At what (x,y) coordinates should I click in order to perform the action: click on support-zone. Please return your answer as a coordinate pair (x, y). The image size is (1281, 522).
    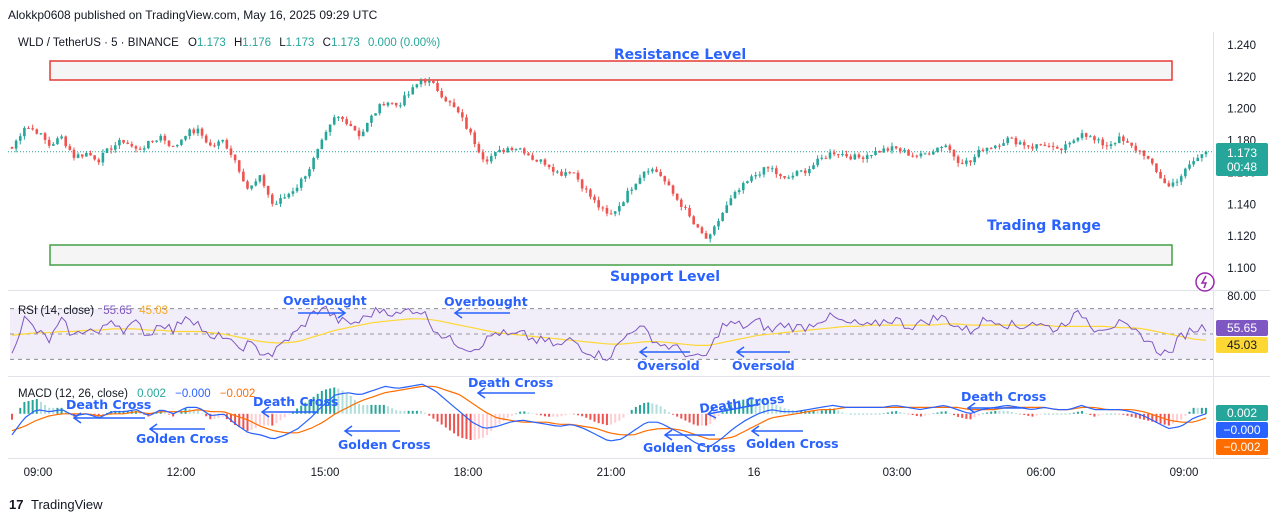
    Looking at the image, I should click on (611, 255).